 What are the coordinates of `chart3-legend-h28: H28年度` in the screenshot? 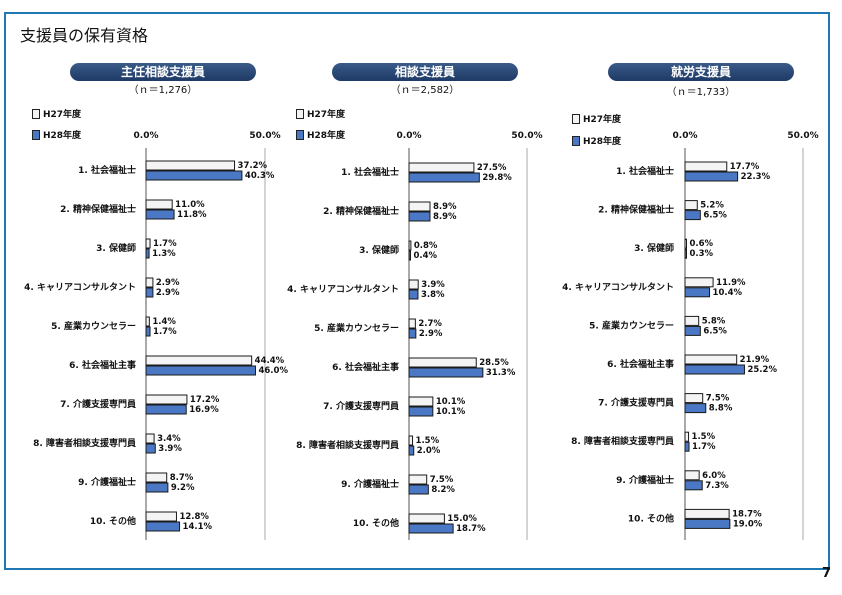 It's located at (596, 140).